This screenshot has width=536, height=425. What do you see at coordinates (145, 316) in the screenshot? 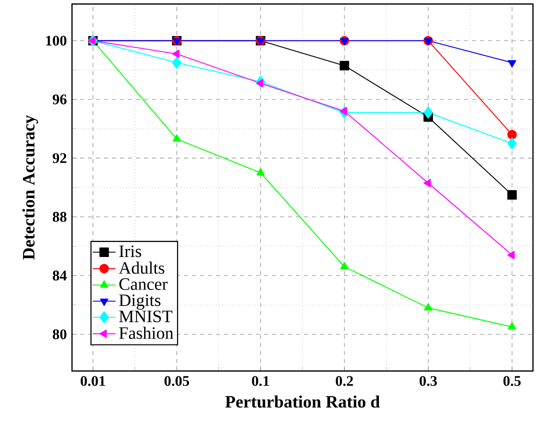
I see `legend-label: MNIST` at bounding box center [145, 316].